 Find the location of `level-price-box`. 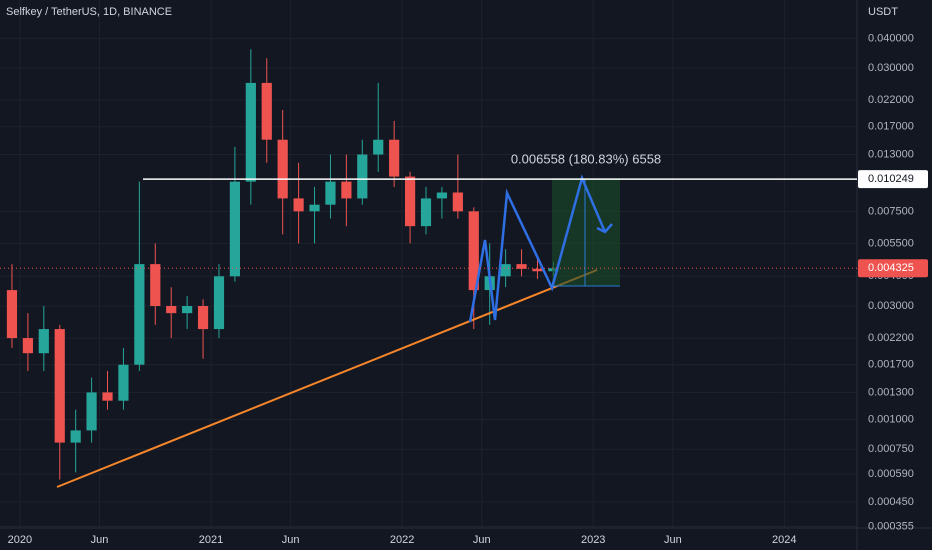

level-price-box is located at coordinates (893, 179).